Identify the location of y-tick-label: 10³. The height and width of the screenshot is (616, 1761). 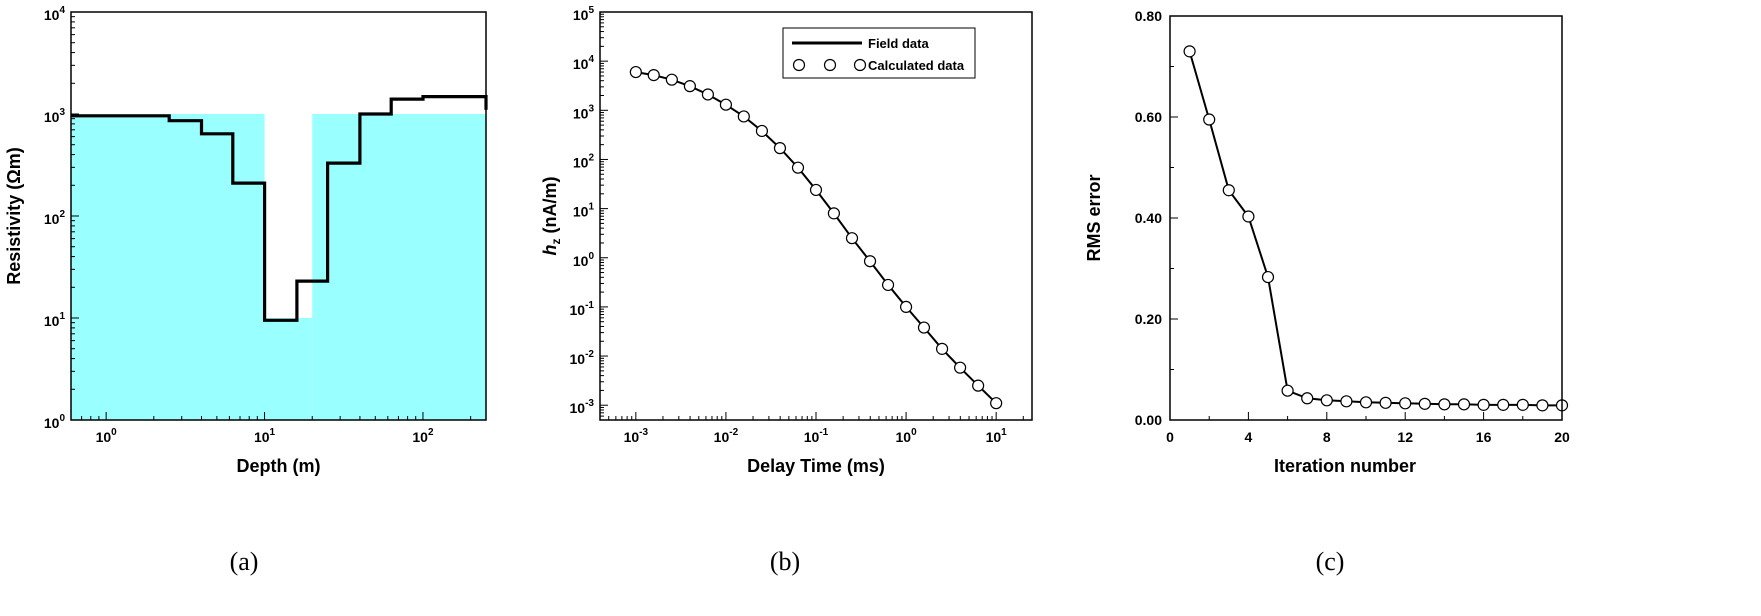
(584, 112).